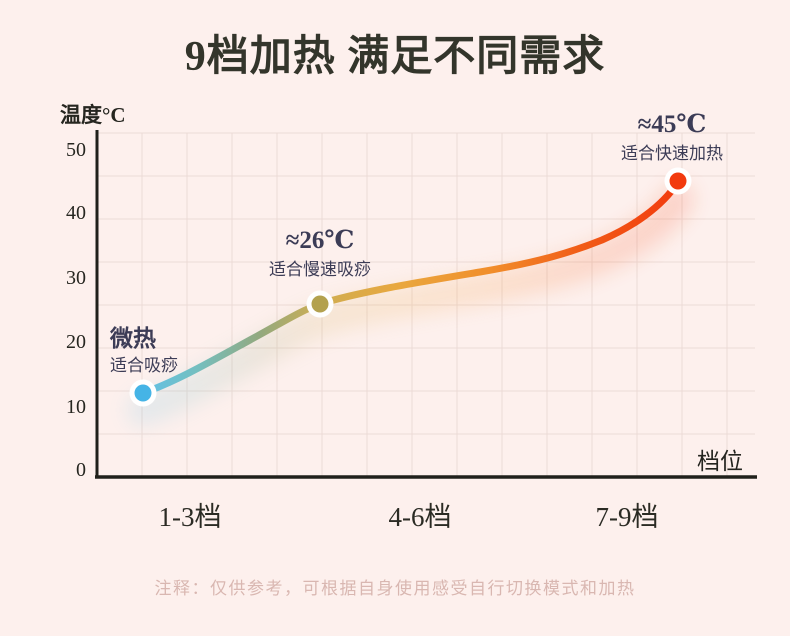 The image size is (790, 636). Describe the element at coordinates (144, 366) in the screenshot. I see `annotation-low-subtitle: 适合吸痧` at that location.